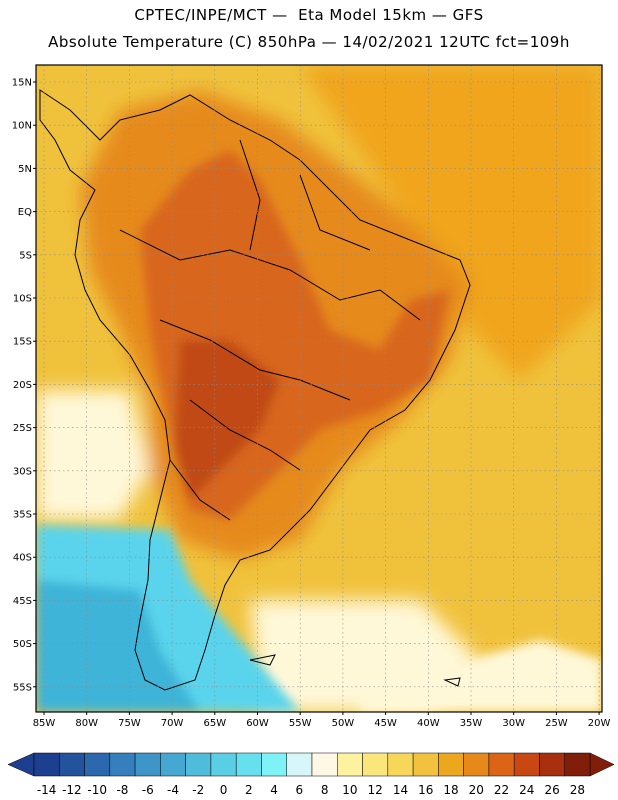 The width and height of the screenshot is (618, 800). I want to click on colorbar-label: -14, so click(47, 790).